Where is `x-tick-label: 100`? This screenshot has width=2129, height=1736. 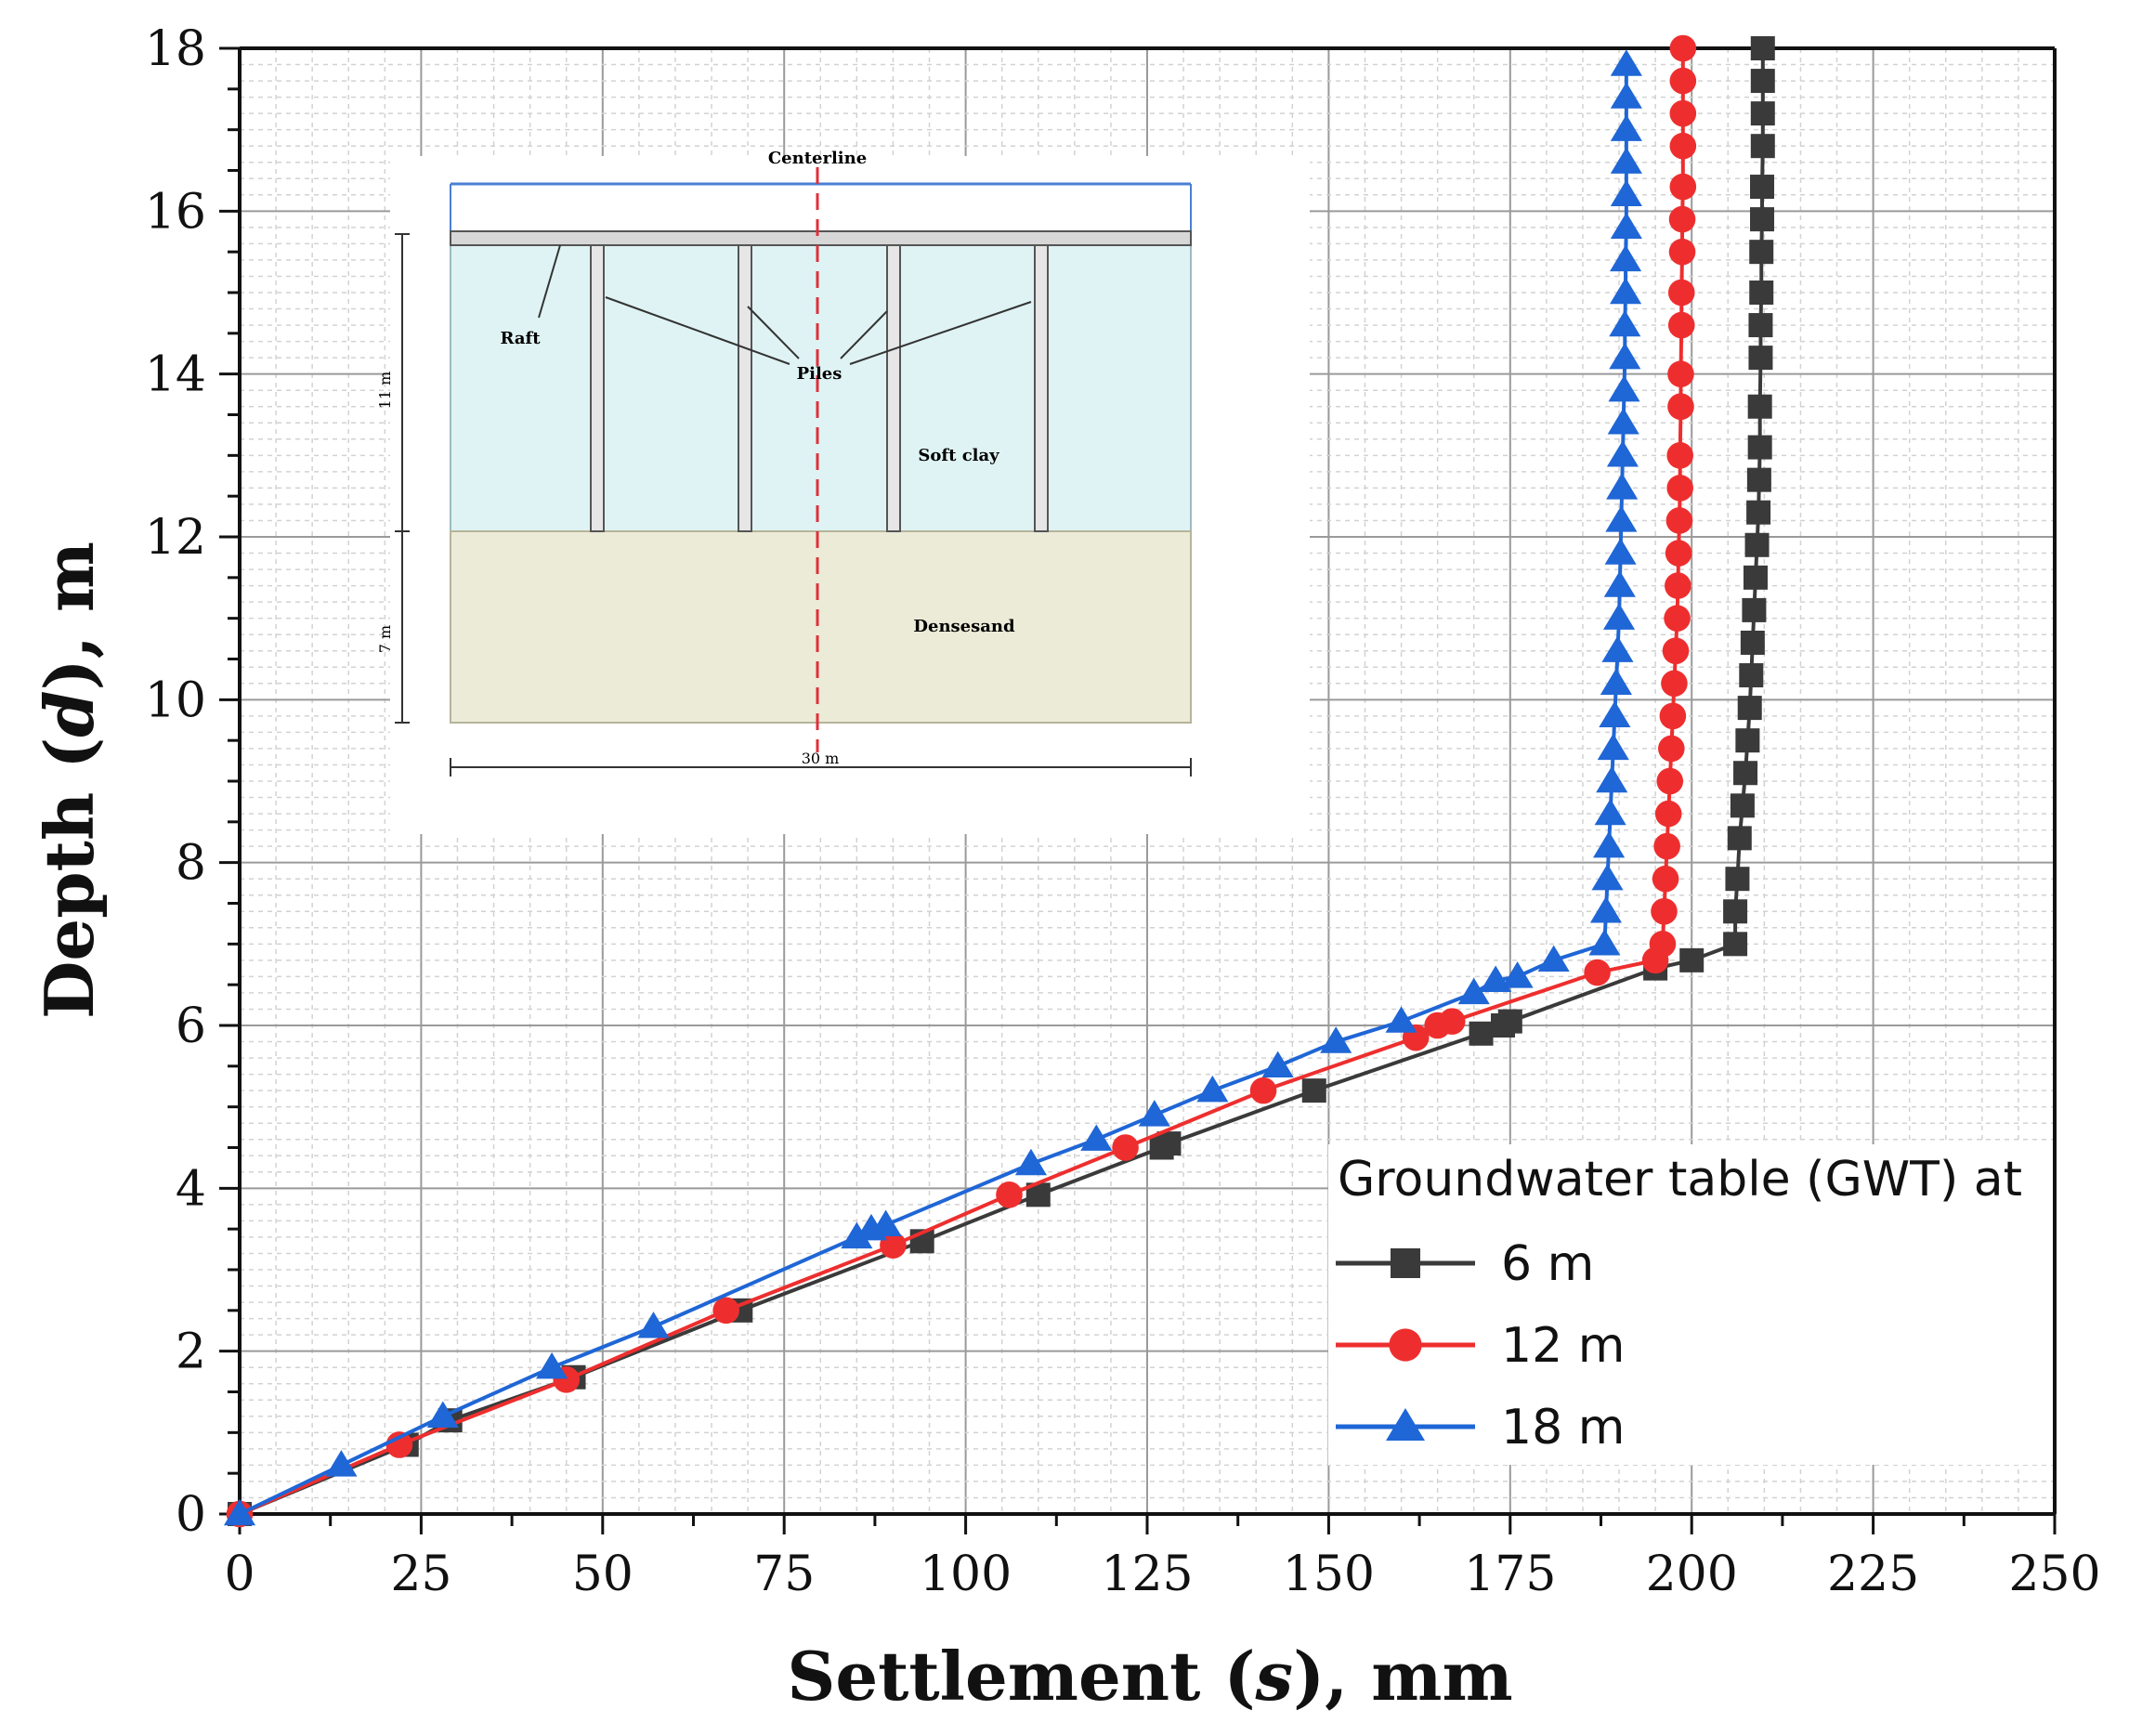 x-tick-label: 100 is located at coordinates (966, 1575).